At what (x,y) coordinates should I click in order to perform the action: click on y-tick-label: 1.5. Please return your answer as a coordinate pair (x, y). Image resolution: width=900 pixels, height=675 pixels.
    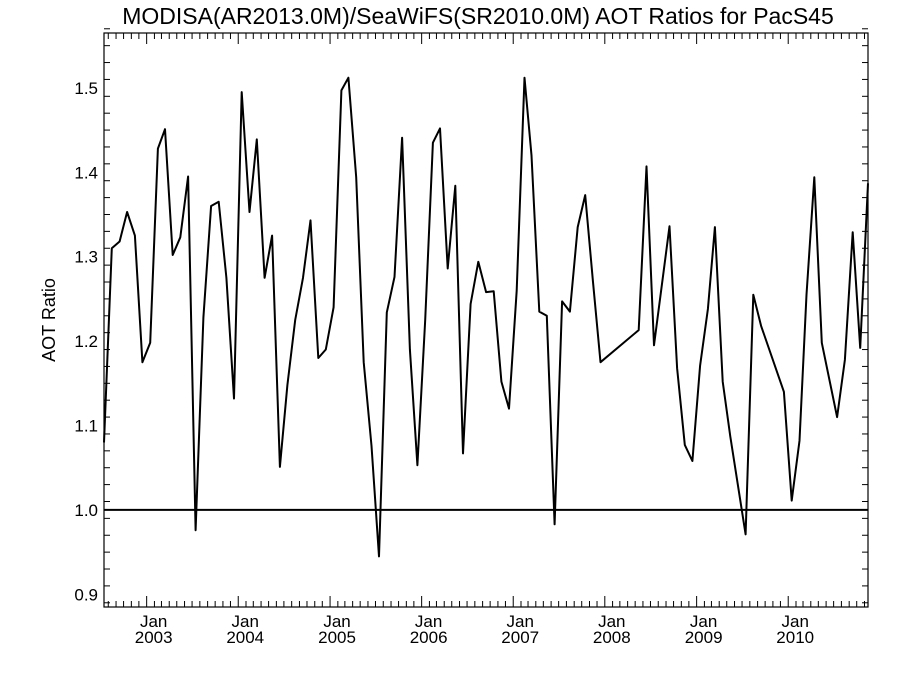
    Looking at the image, I should click on (86, 88).